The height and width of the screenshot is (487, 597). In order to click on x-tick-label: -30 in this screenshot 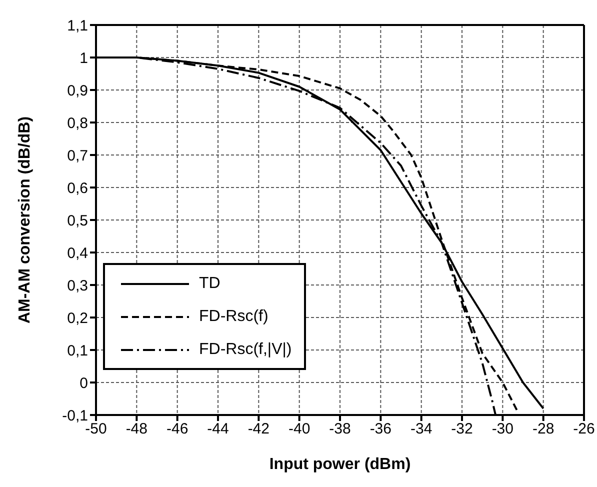, I will do `click(503, 429)`.